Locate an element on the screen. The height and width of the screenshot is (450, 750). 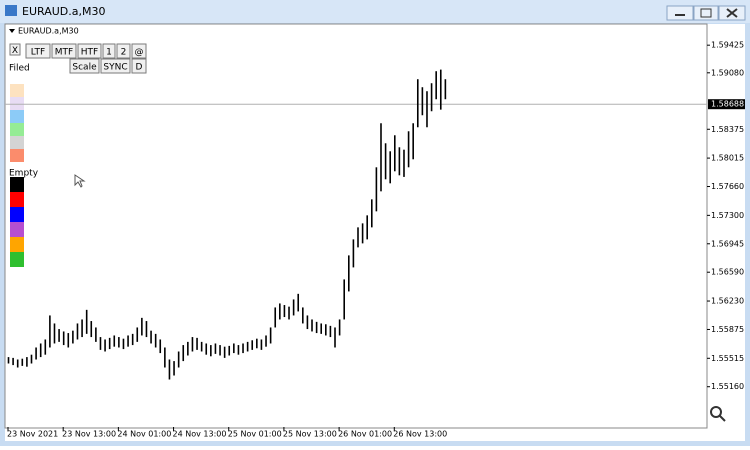
toolbar-button: X is located at coordinates (15, 49).